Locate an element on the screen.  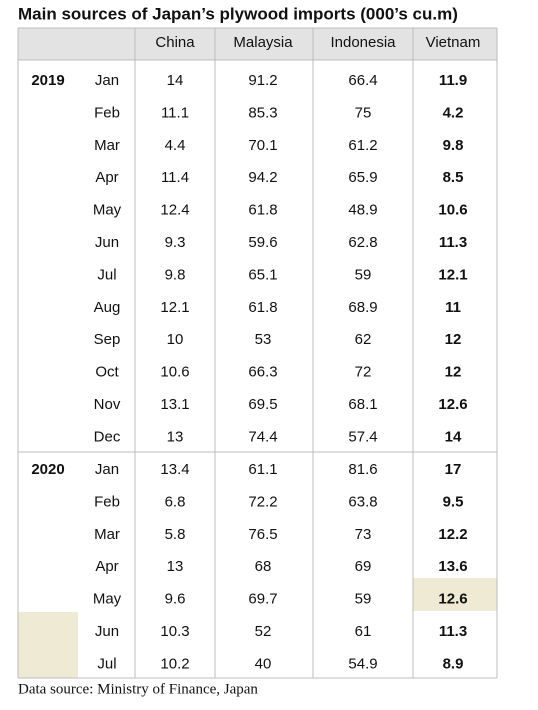
cell-value: 10 is located at coordinates (175, 339).